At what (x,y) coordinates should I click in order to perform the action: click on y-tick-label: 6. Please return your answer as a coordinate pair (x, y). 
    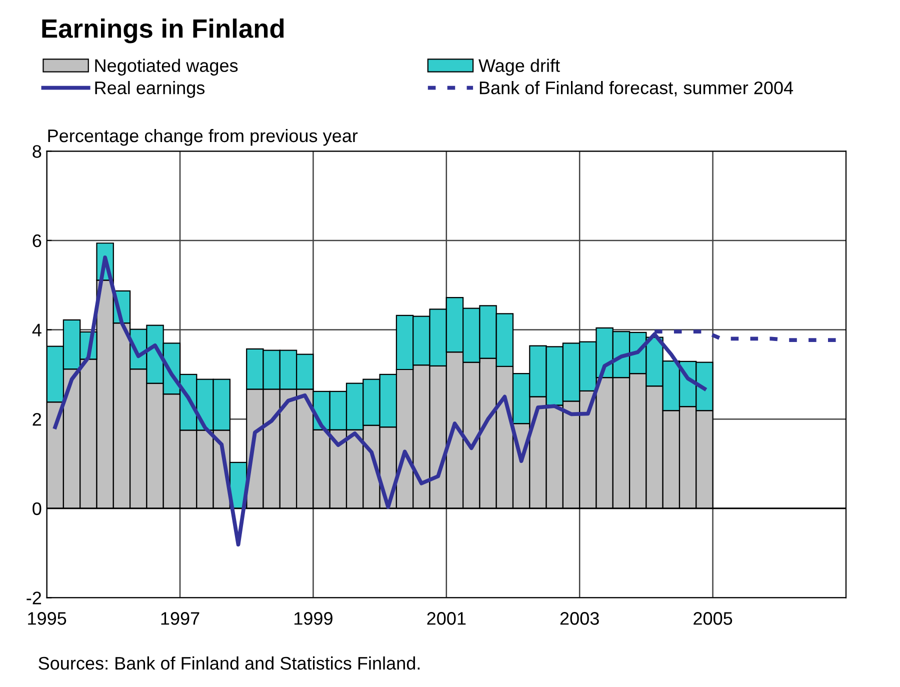
    Looking at the image, I should click on (37, 241).